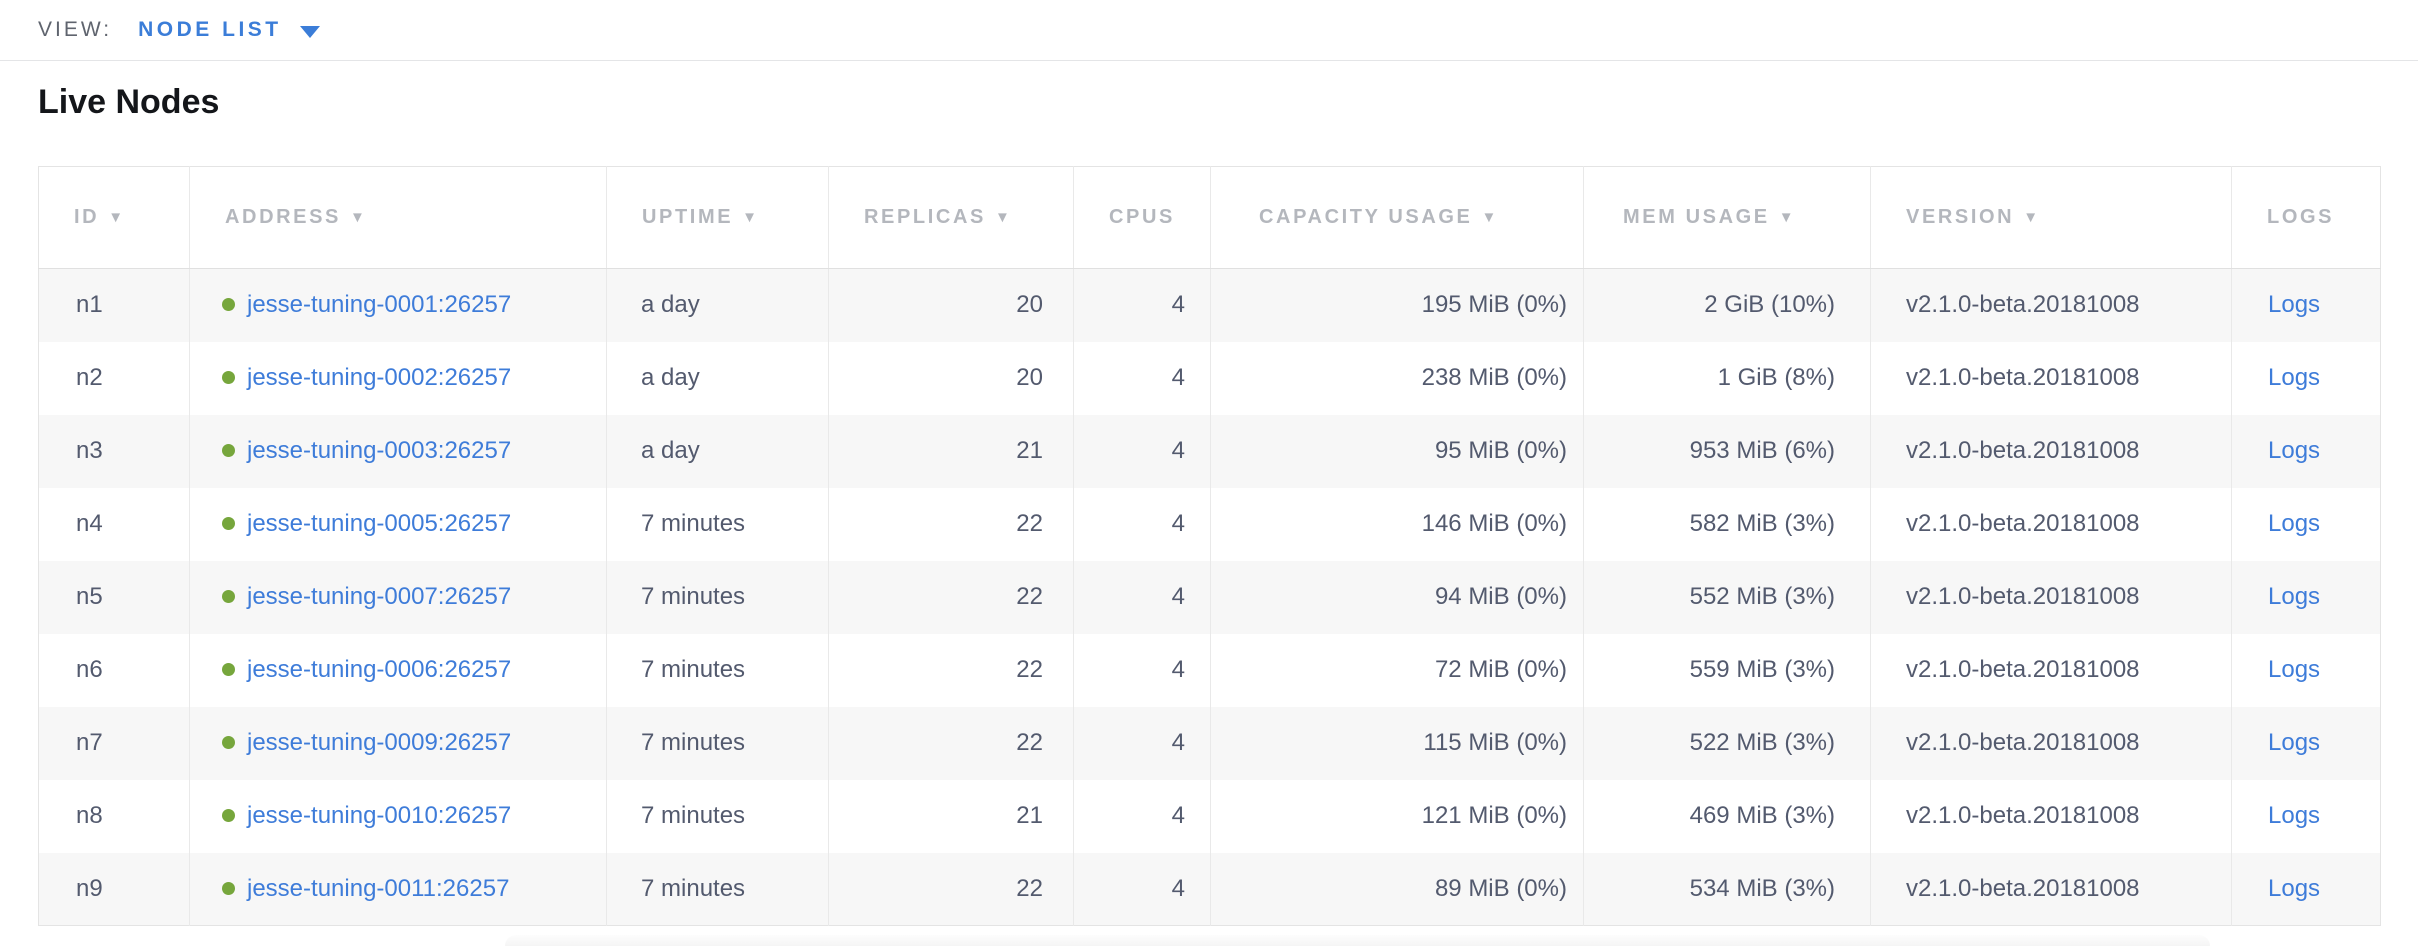  Describe the element at coordinates (283, 217) in the screenshot. I see `column-header-label: ADDRESS` at that location.